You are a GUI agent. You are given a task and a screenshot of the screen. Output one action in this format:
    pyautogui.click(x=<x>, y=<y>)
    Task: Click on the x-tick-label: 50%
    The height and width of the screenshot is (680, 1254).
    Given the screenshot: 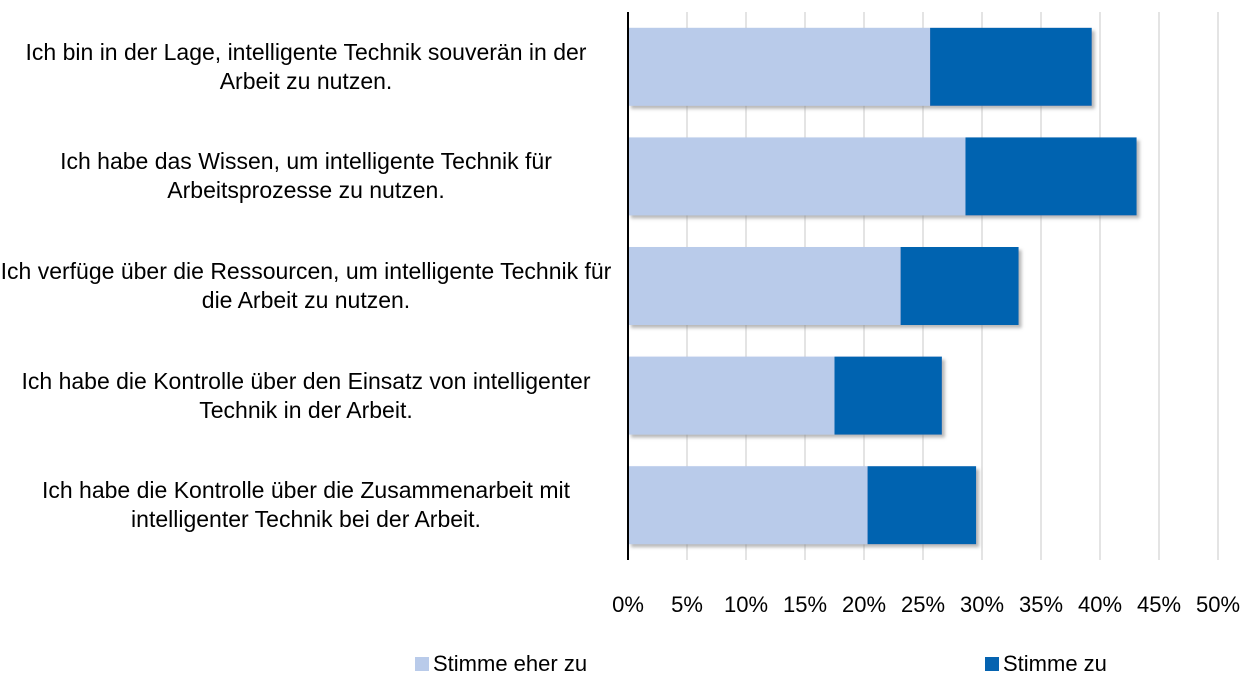 What is the action you would take?
    pyautogui.click(x=1218, y=604)
    